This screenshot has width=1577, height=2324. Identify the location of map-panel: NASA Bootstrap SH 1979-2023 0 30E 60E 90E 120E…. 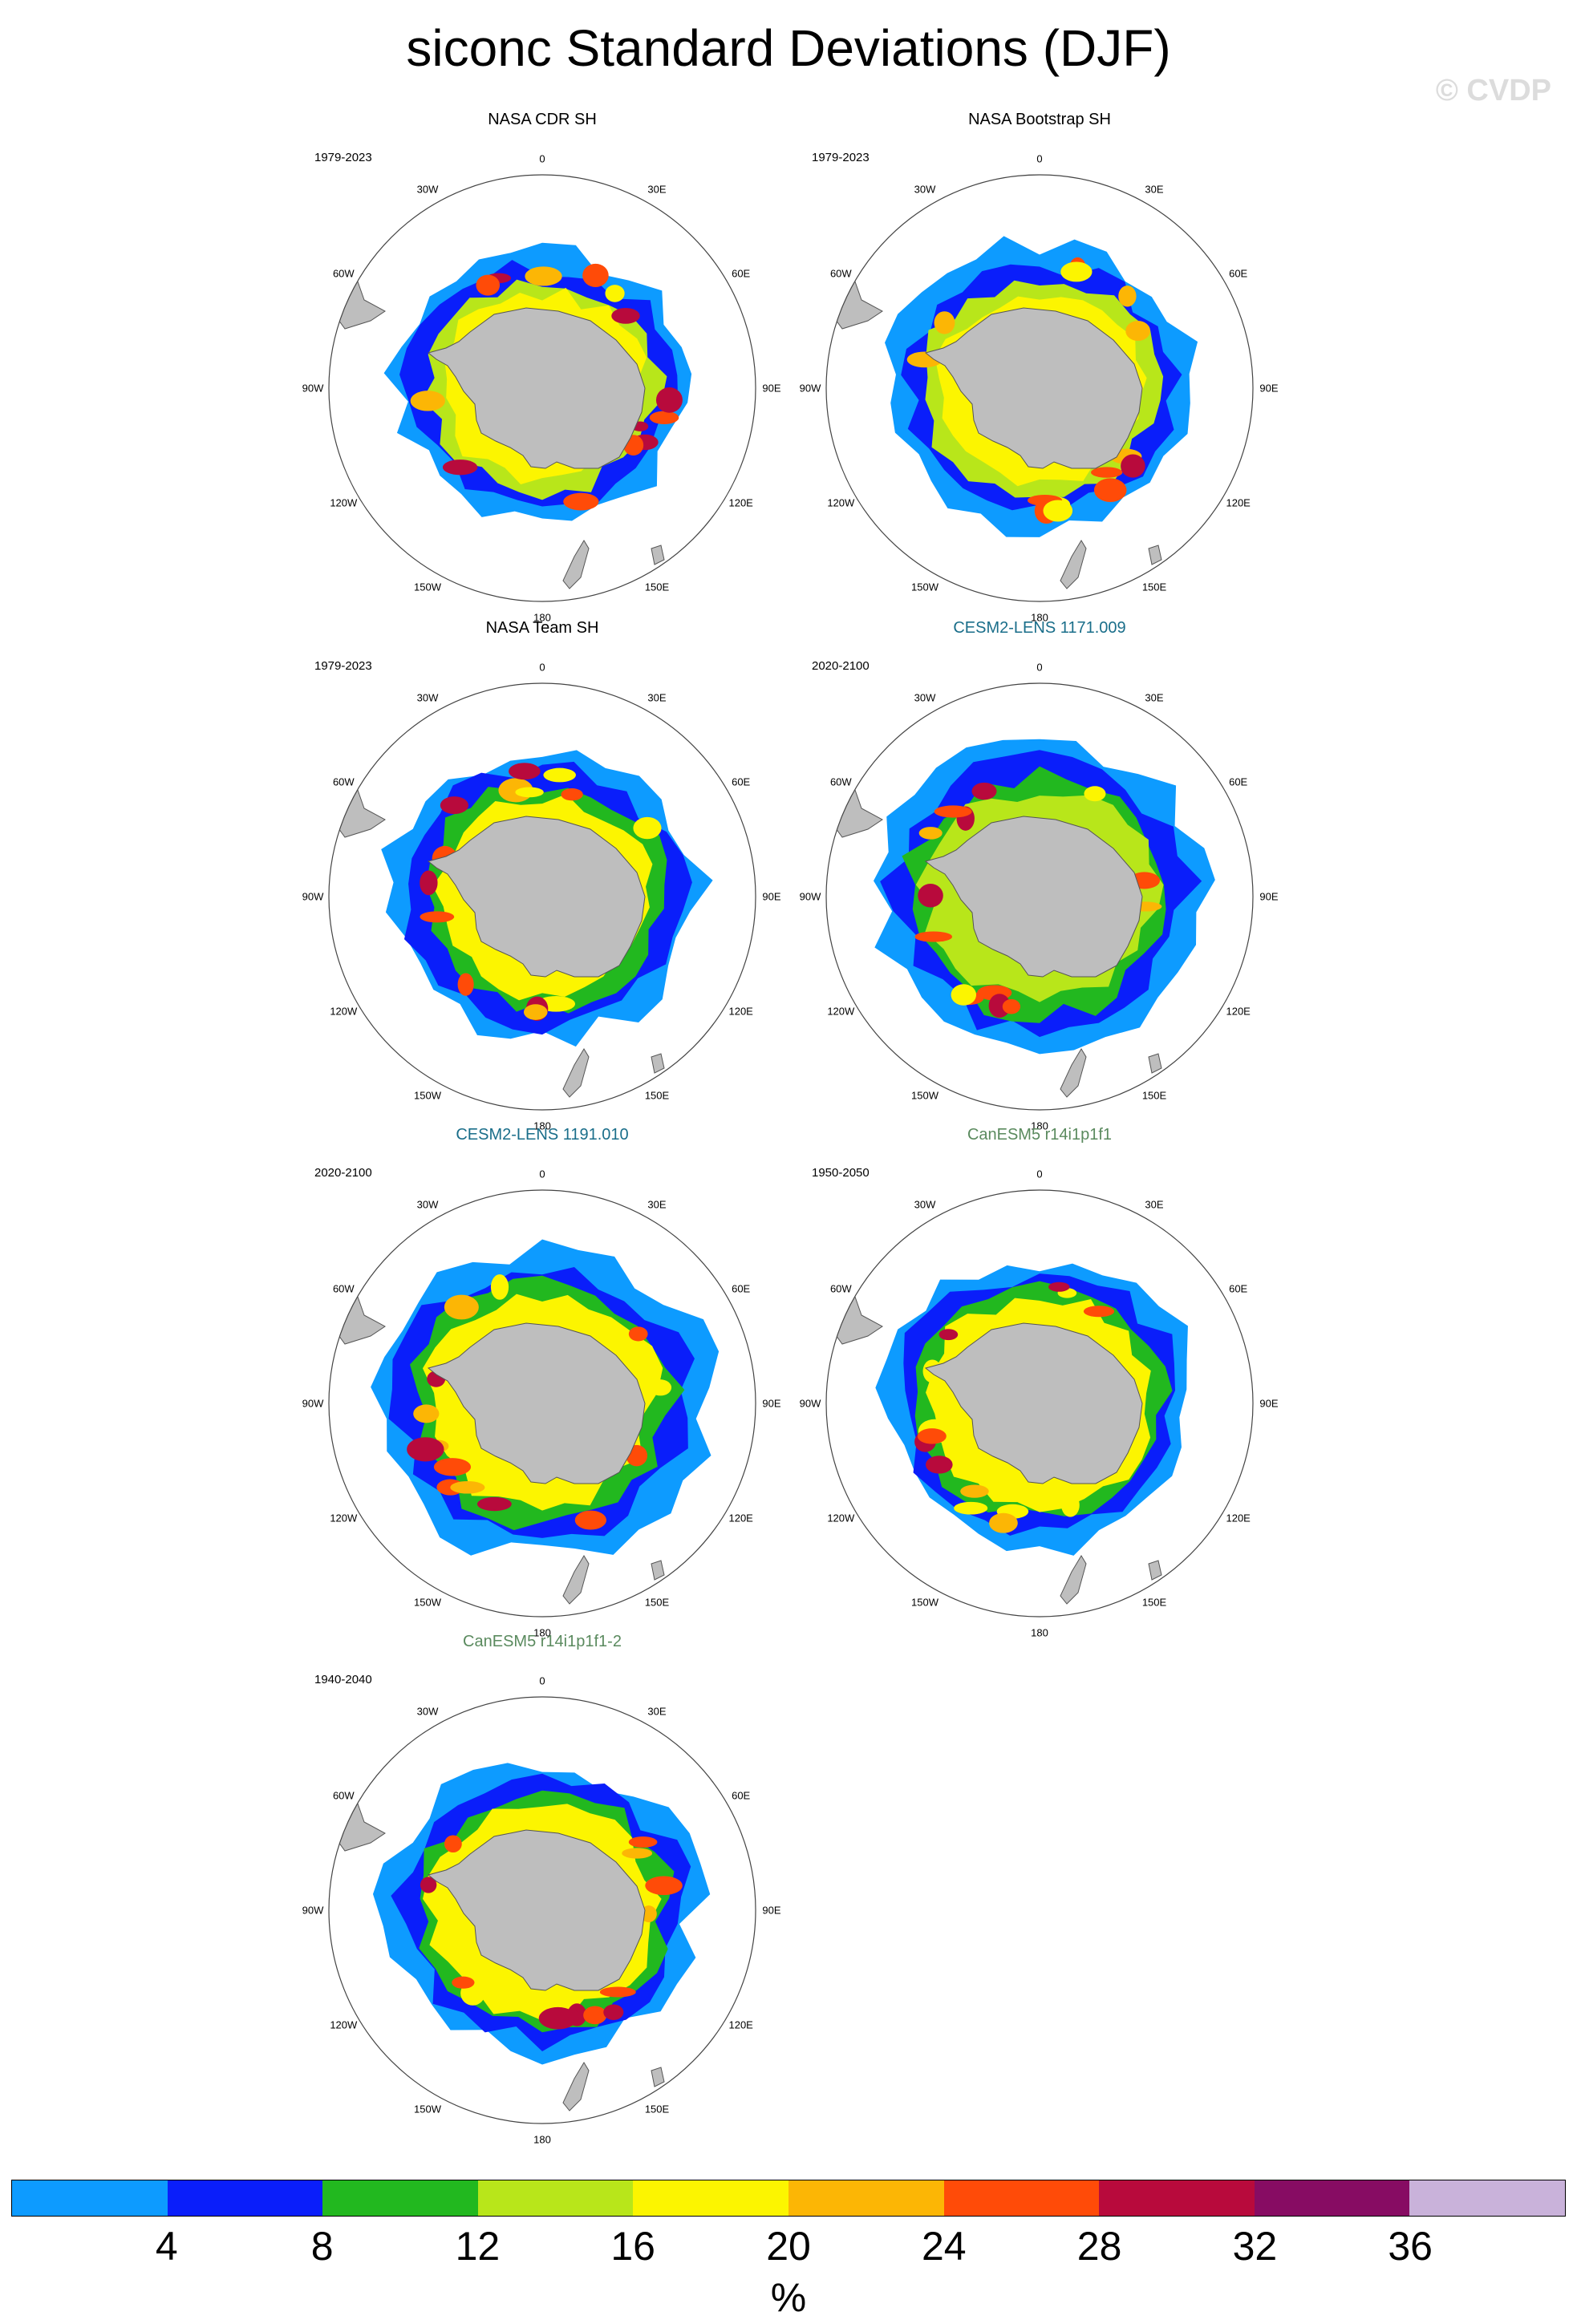
(1039, 372).